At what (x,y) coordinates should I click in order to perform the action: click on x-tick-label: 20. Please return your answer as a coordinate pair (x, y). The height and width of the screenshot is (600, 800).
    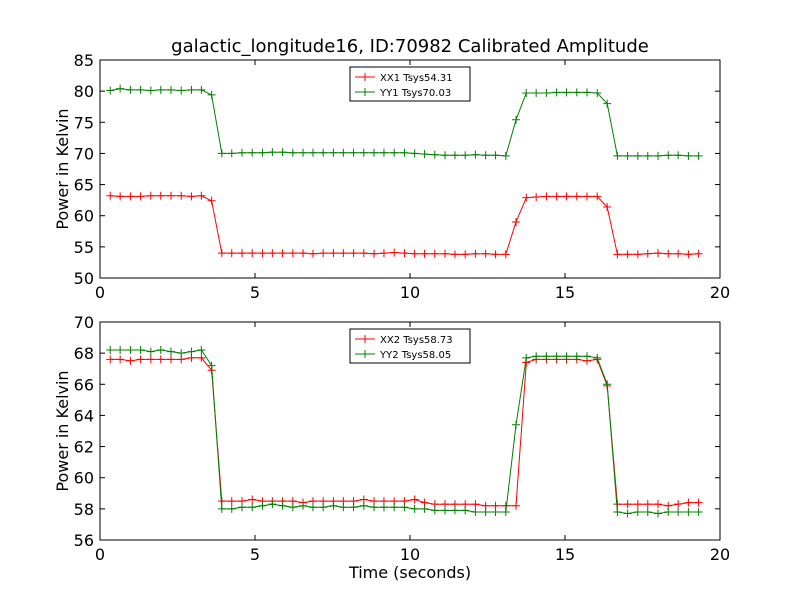
    Looking at the image, I should click on (720, 292).